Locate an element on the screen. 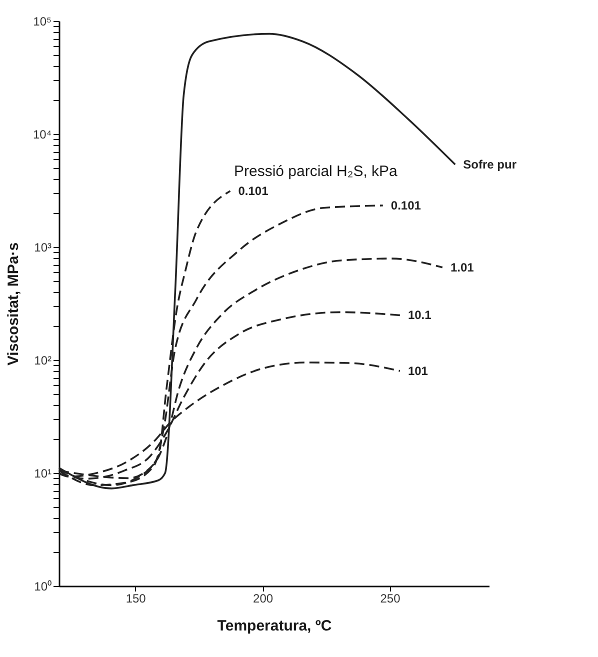 The width and height of the screenshot is (598, 657). y-tick-label: 10¹ is located at coordinates (43, 473).